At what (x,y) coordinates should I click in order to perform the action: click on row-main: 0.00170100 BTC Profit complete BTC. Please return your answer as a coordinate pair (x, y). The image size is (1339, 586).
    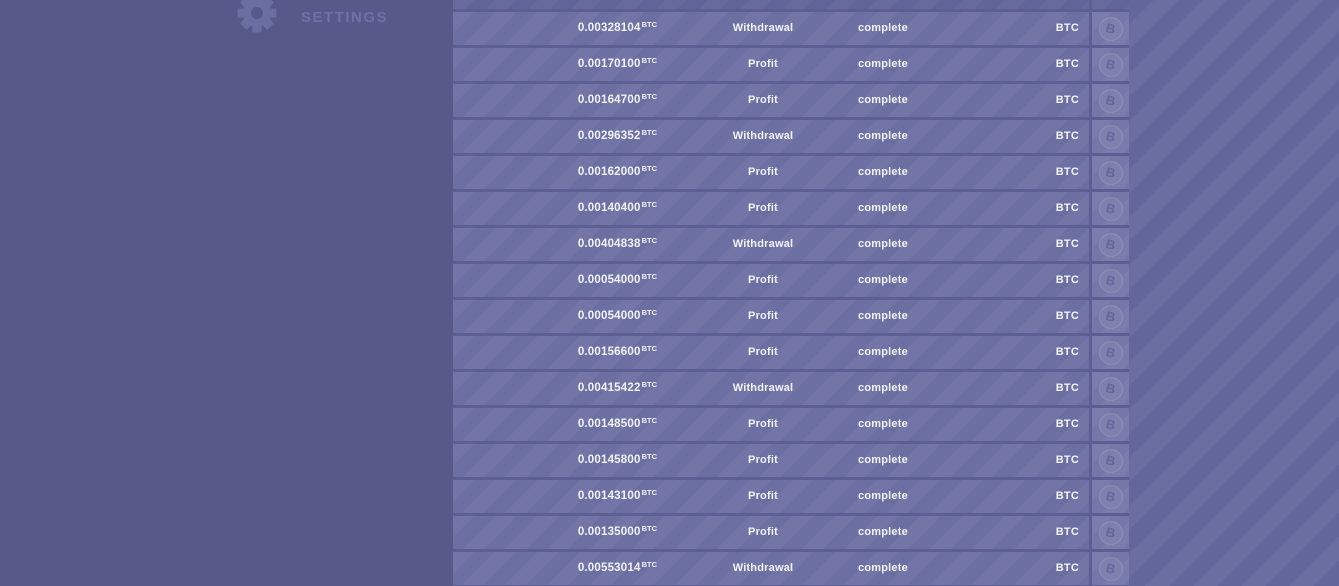
    Looking at the image, I should click on (771, 64).